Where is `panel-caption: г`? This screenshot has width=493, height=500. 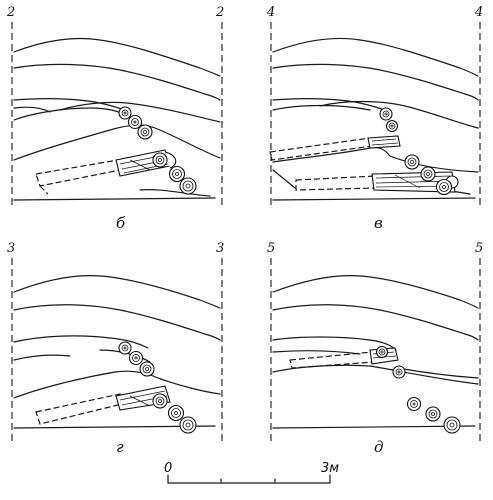
panel-caption: г is located at coordinates (120, 447).